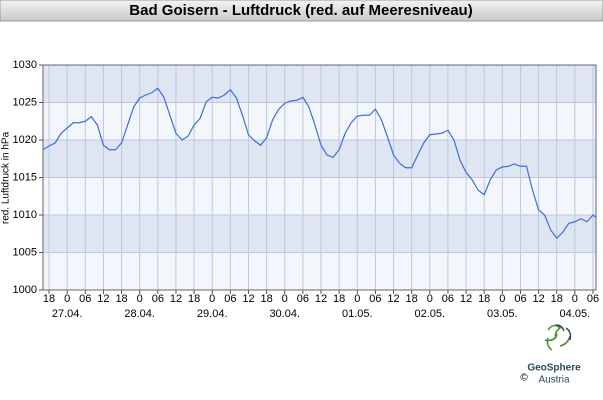 The image size is (603, 400). Describe the element at coordinates (6, 177) in the screenshot. I see `y-axis-label: red. Luftdruck in hPa` at that location.